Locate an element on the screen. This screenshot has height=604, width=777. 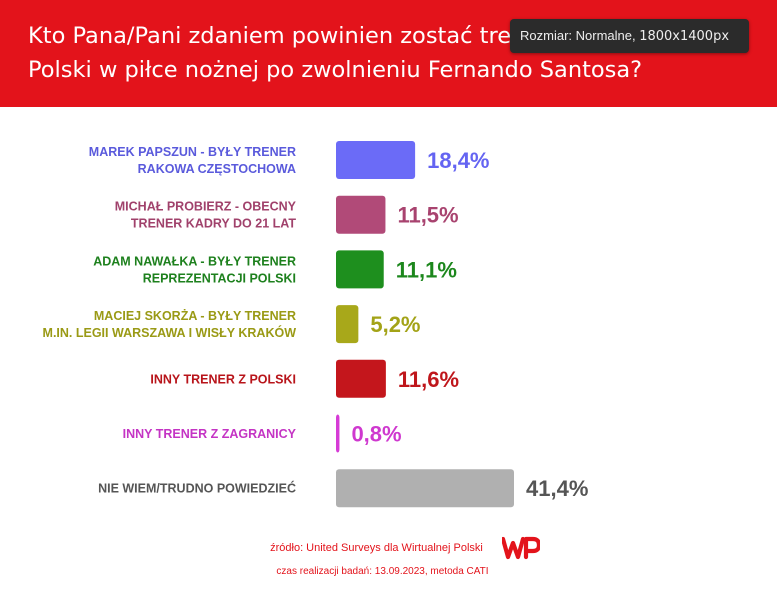
value-label-1: 18,4% is located at coordinates (458, 160).